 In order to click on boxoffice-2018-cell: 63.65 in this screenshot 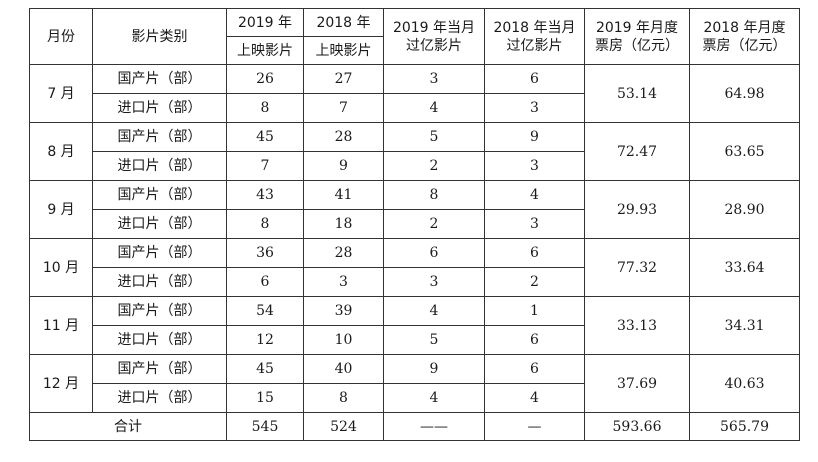, I will do `click(744, 151)`.